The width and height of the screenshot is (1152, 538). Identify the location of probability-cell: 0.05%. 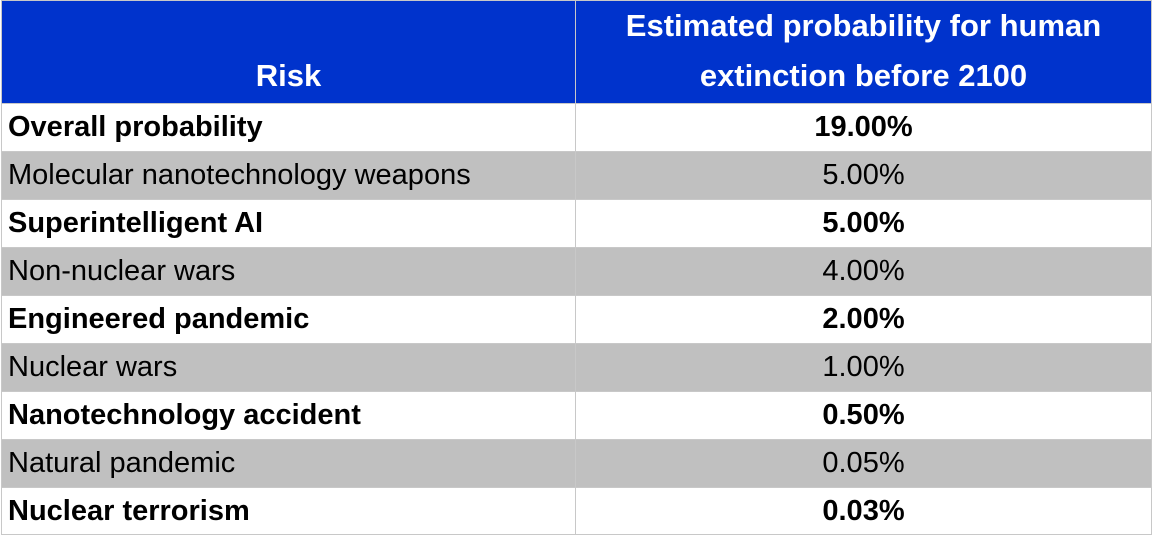
(863, 463).